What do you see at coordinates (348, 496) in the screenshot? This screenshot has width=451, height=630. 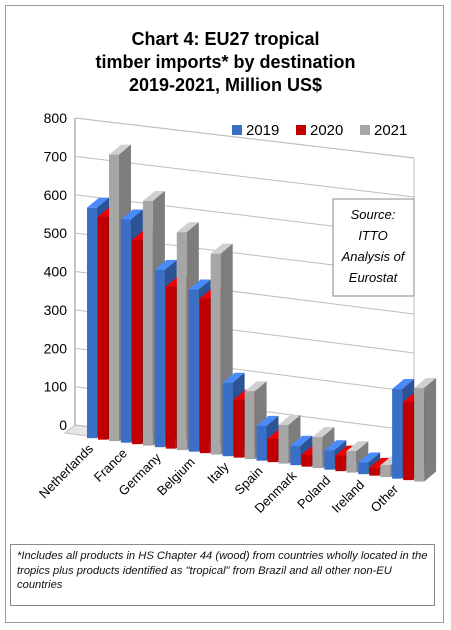 I see `x-tick-label: Ireland` at bounding box center [348, 496].